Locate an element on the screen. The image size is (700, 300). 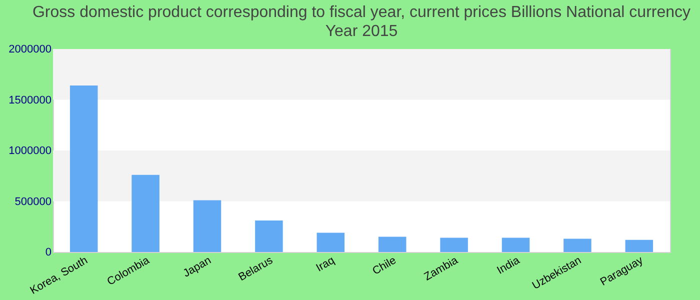
x-tick-label: Chile is located at coordinates (384, 266).